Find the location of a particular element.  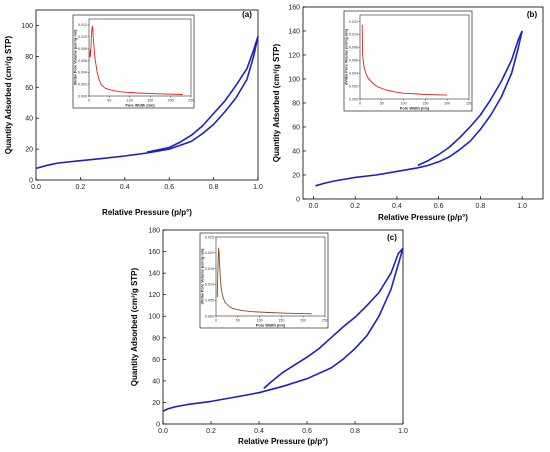

inset-y-tick-label: 0.012 is located at coordinates (82, 25).